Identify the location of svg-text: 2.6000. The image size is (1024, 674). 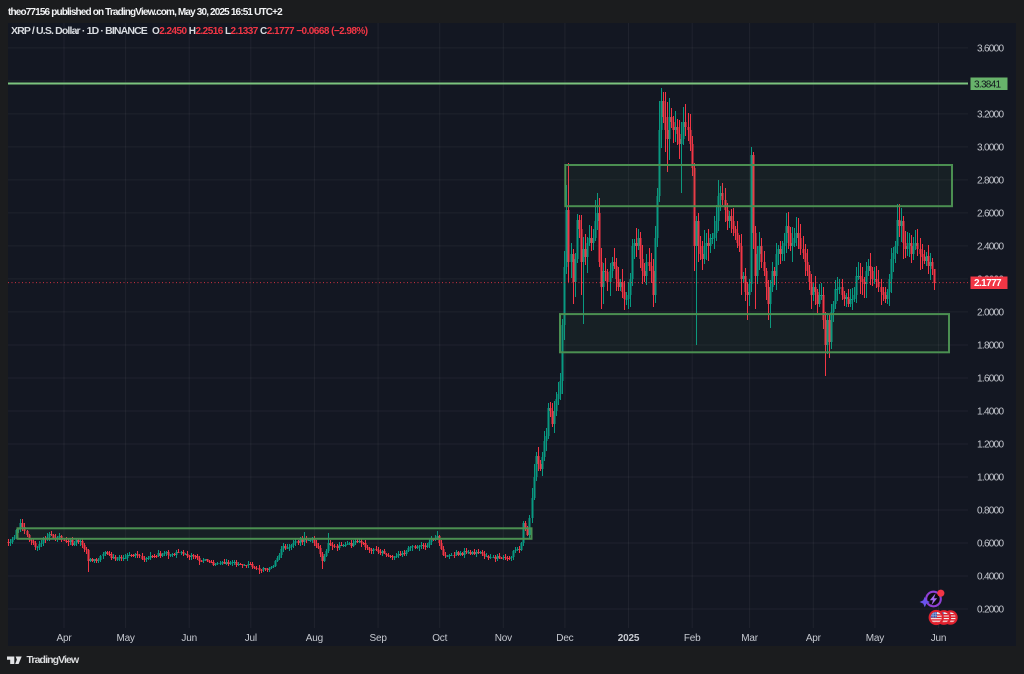
(991, 214).